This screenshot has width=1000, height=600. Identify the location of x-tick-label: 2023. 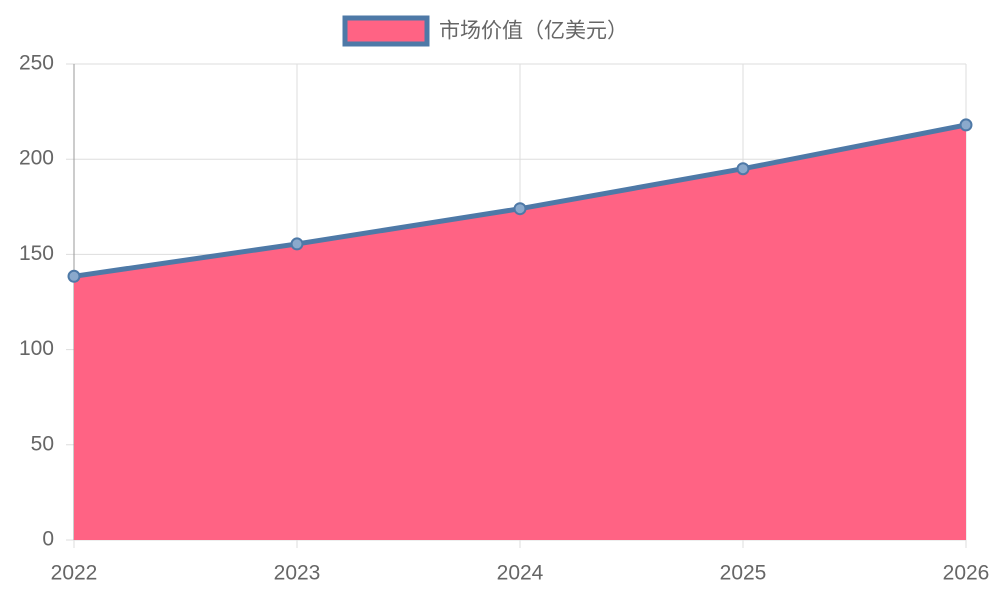
(297, 573).